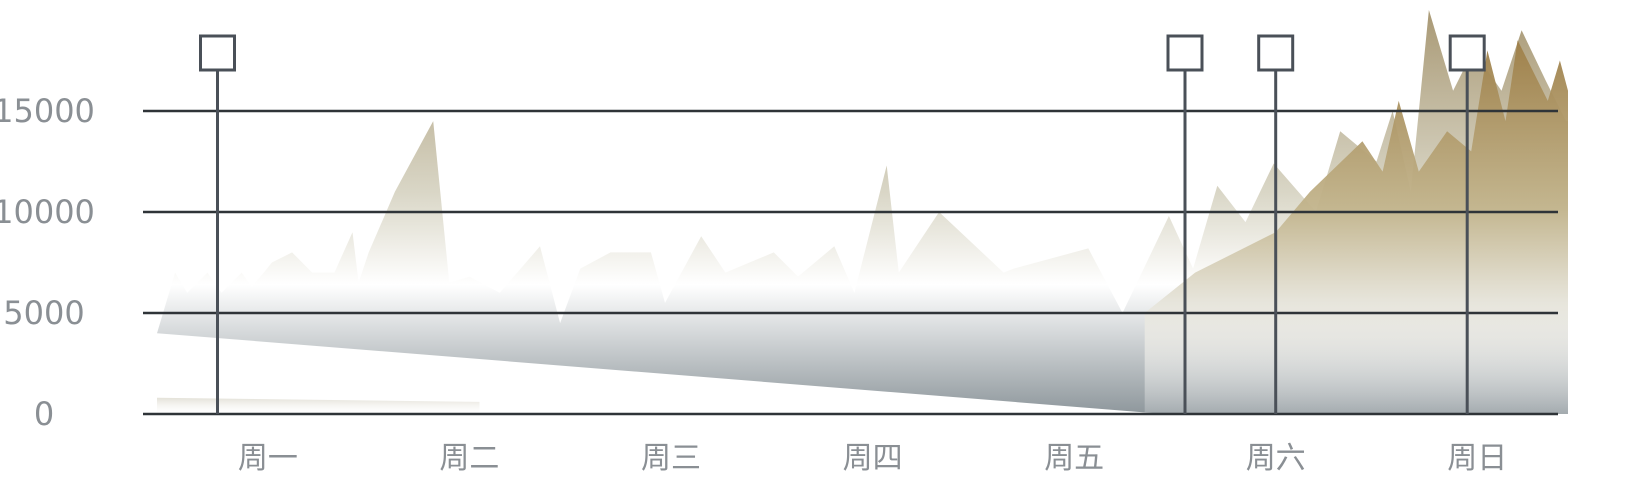  What do you see at coordinates (1074, 458) in the screenshot?
I see `x-category-label: 周五` at bounding box center [1074, 458].